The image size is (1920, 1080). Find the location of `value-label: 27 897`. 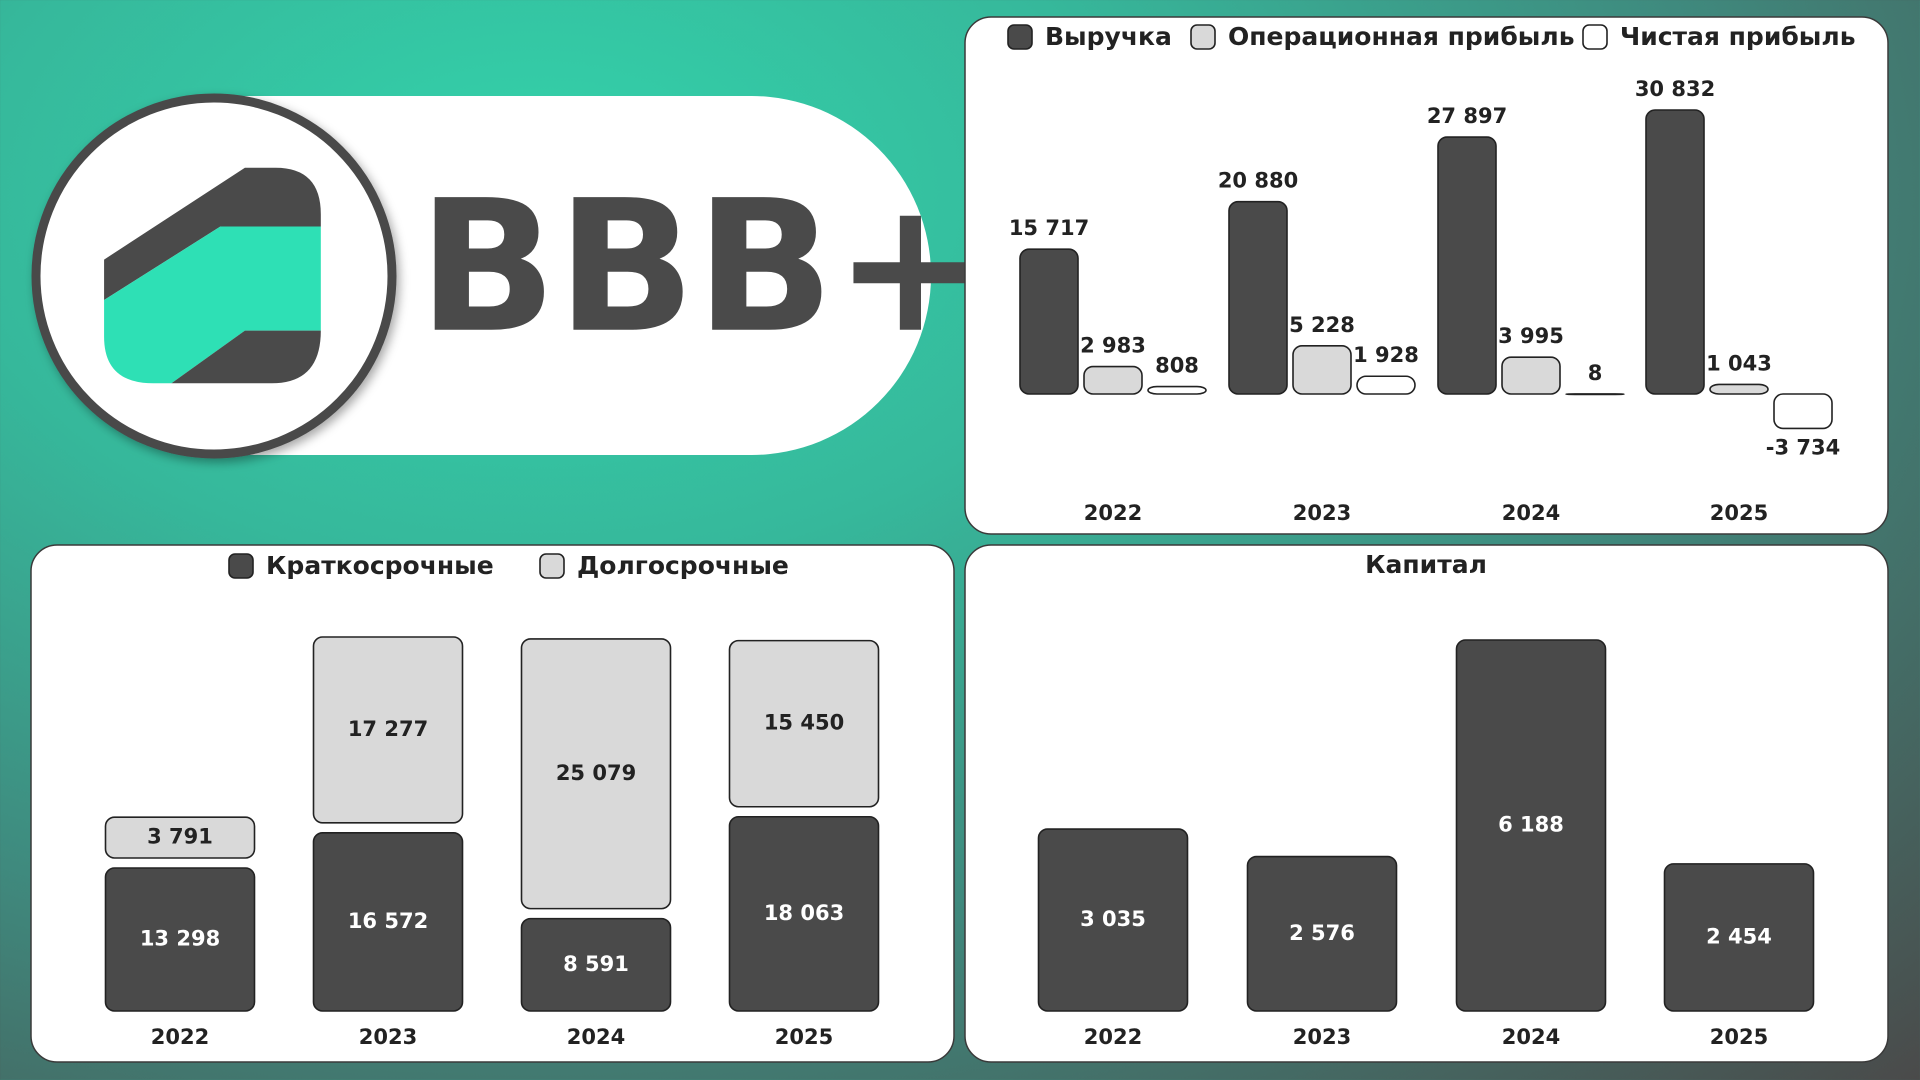

value-label: 27 897 is located at coordinates (1467, 116).